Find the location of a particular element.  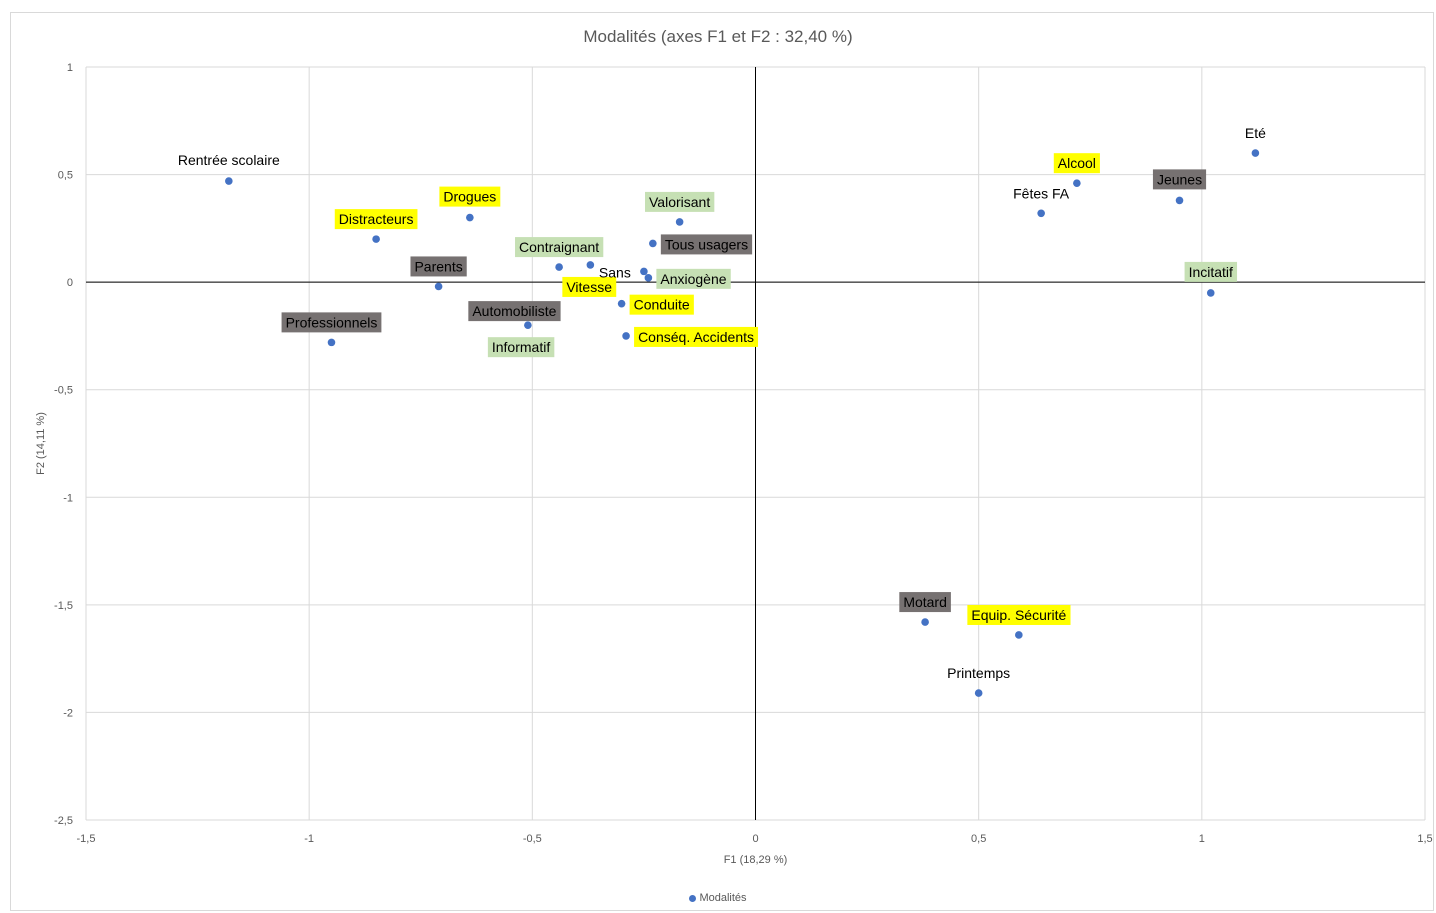

data-label: Distracteurs is located at coordinates (376, 219).